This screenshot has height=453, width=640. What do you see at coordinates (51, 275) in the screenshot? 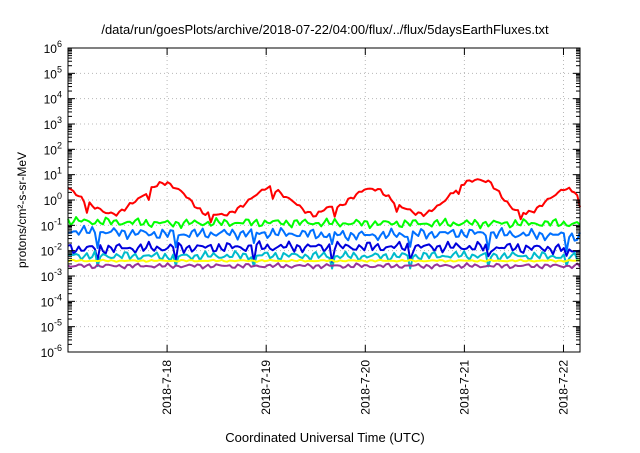
I see `y-tick-label: 10⁻³` at bounding box center [51, 275].